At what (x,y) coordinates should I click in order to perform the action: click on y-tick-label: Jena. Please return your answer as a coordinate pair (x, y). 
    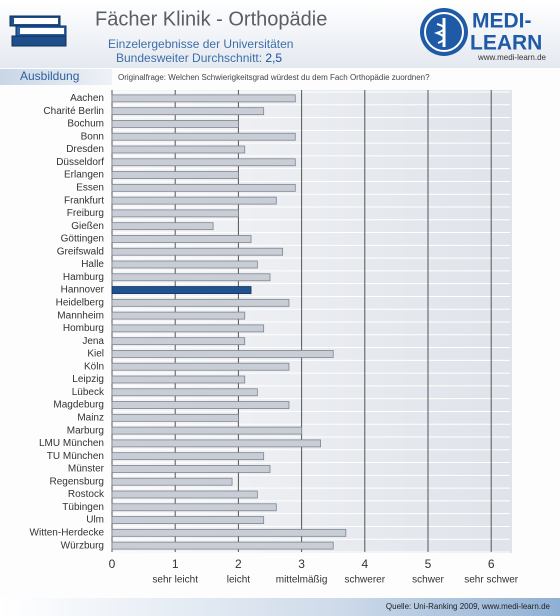
    Looking at the image, I should click on (93, 341).